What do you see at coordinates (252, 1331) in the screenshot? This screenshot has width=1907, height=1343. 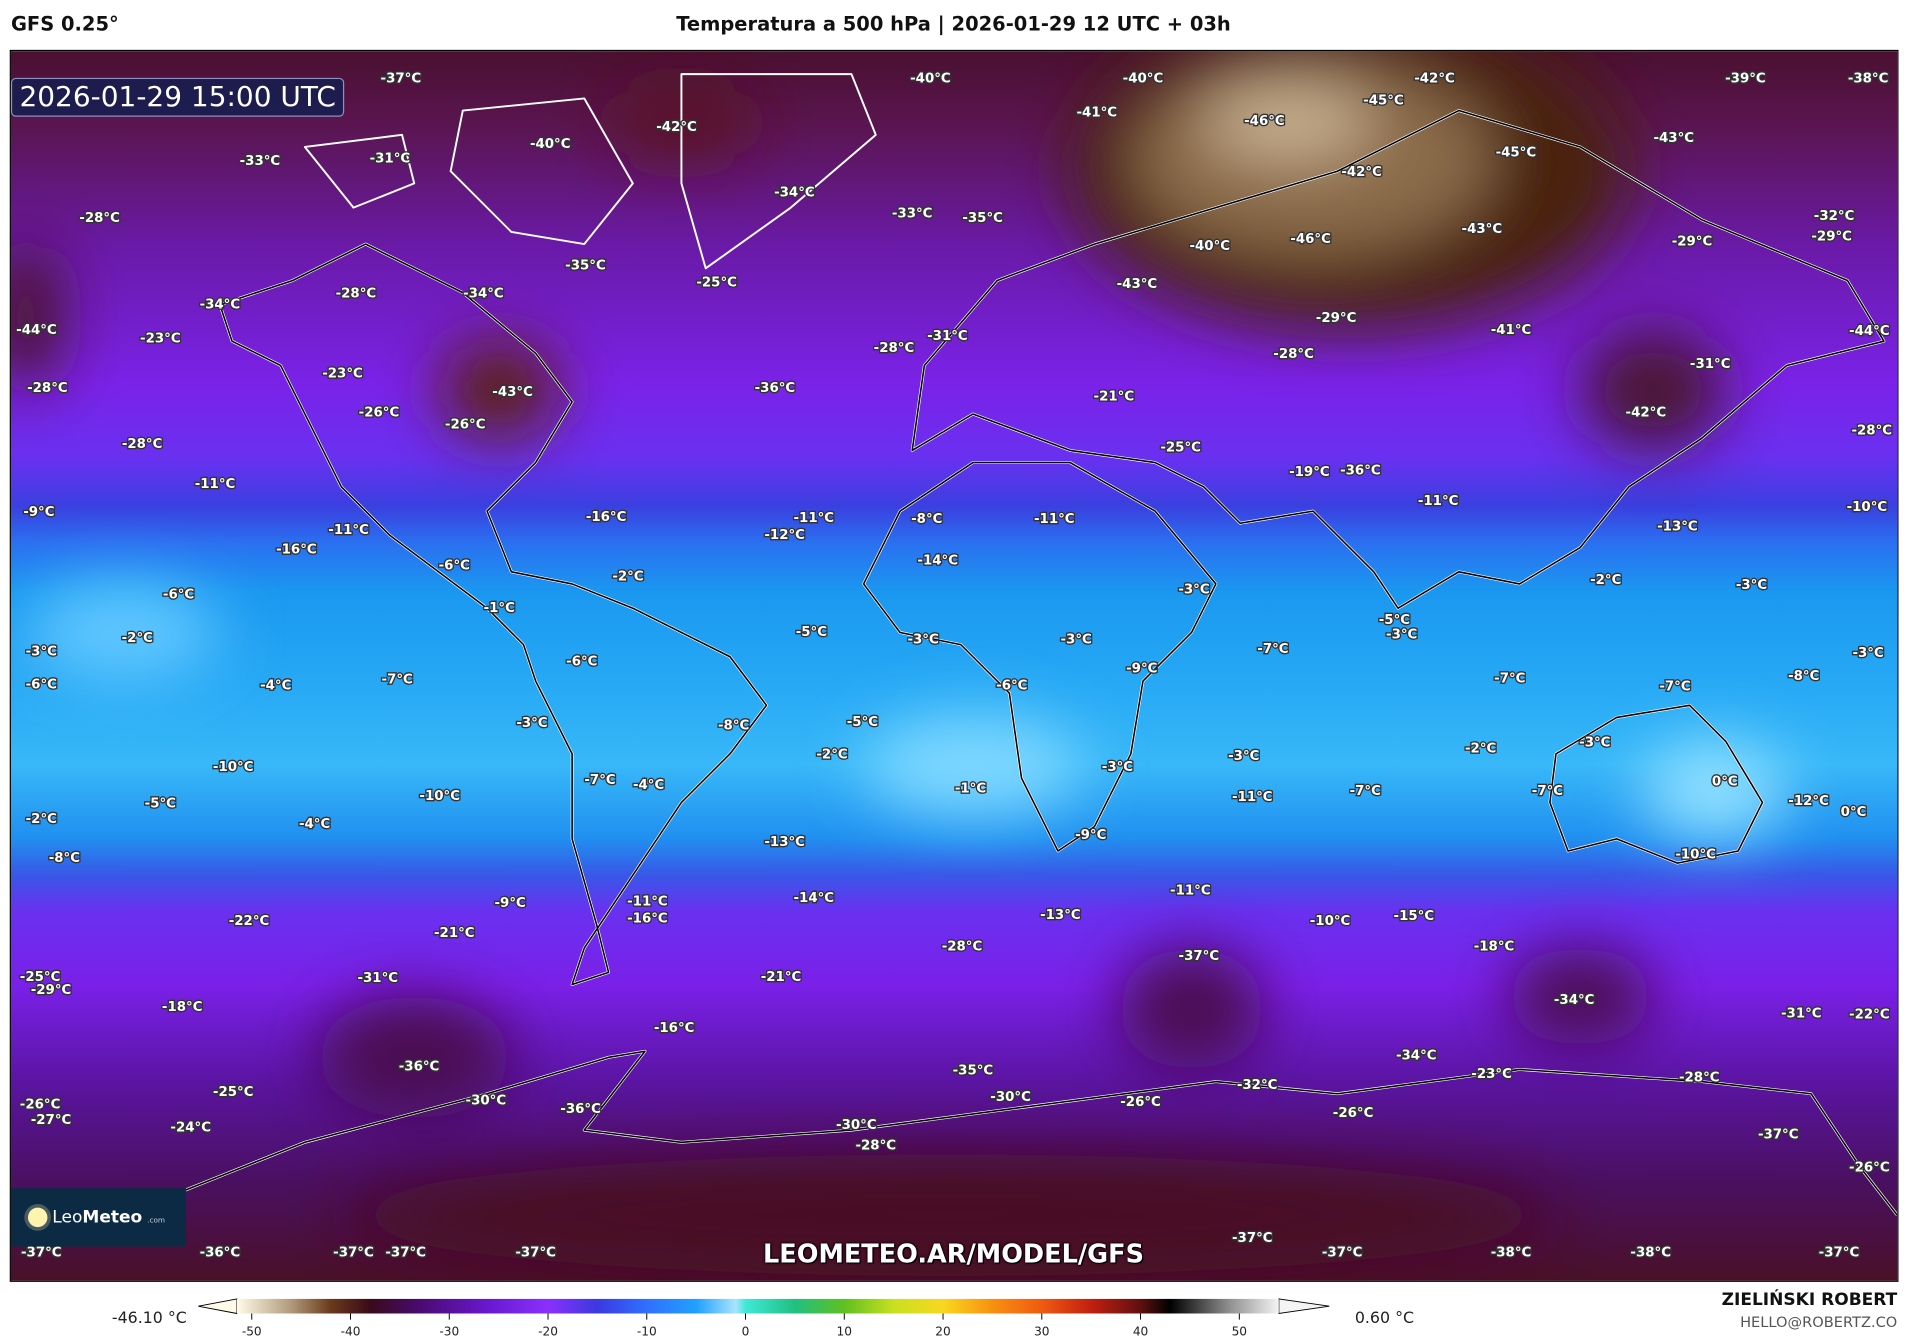 I see `colorbar-tick-label: -50` at bounding box center [252, 1331].